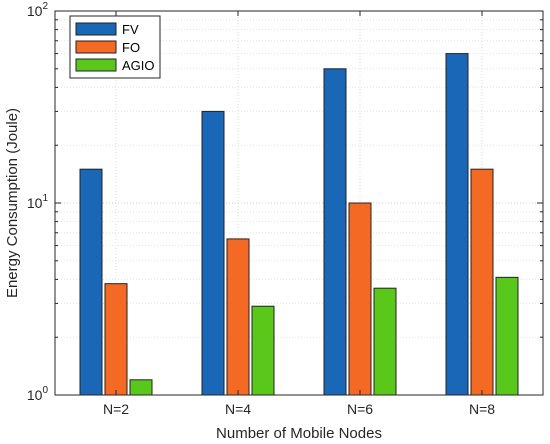 The image size is (550, 444). I want to click on x-tick-label: N=4, so click(238, 409).